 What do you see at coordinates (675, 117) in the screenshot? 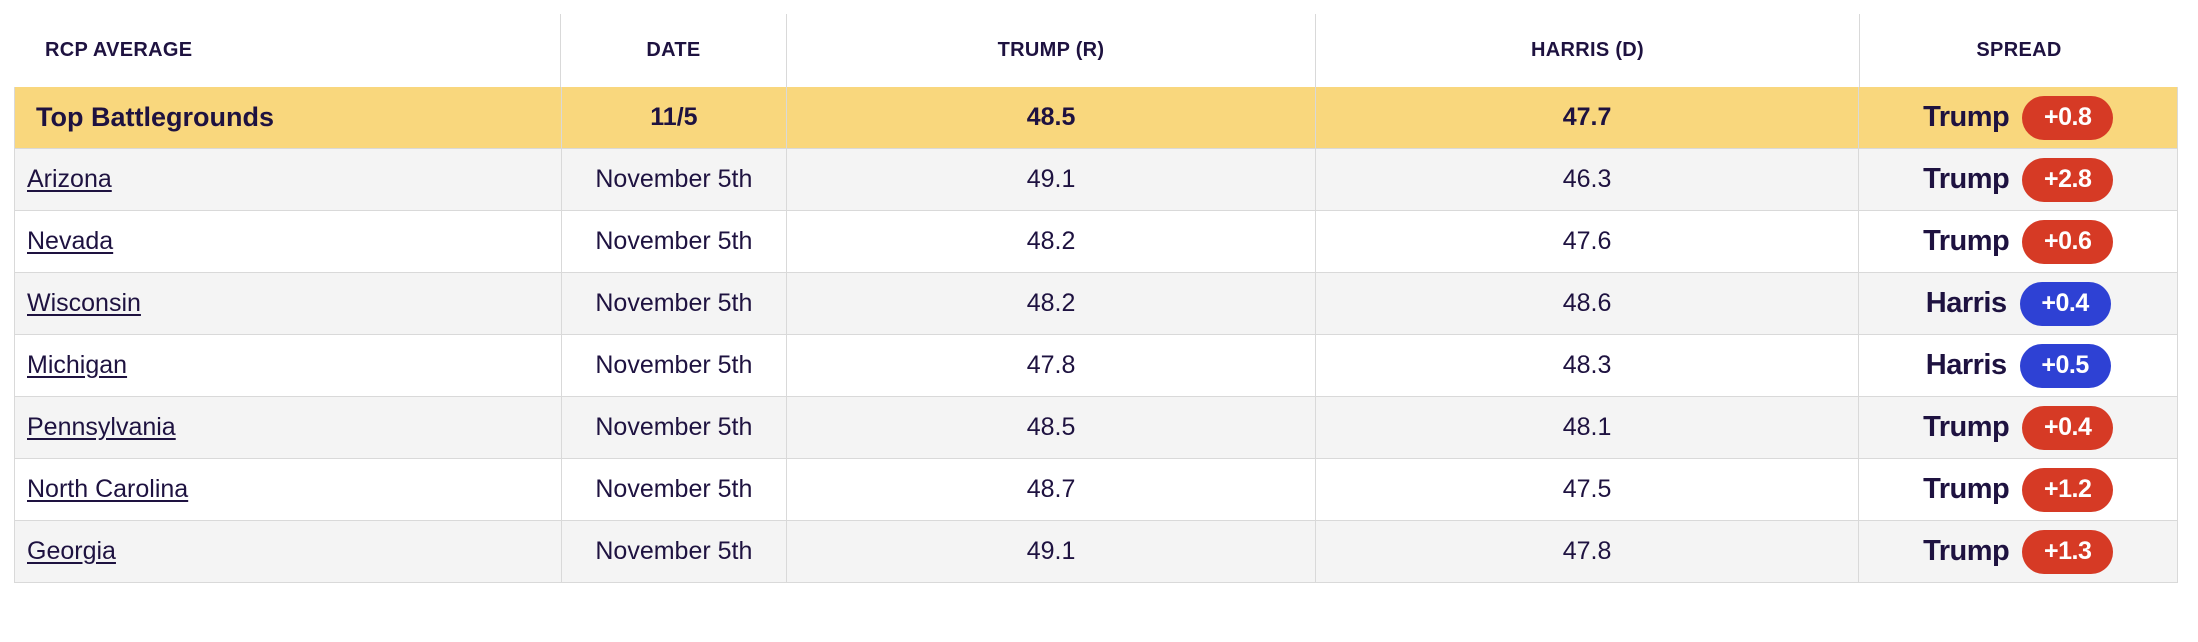
I see `date-cell: 11/5` at bounding box center [675, 117].